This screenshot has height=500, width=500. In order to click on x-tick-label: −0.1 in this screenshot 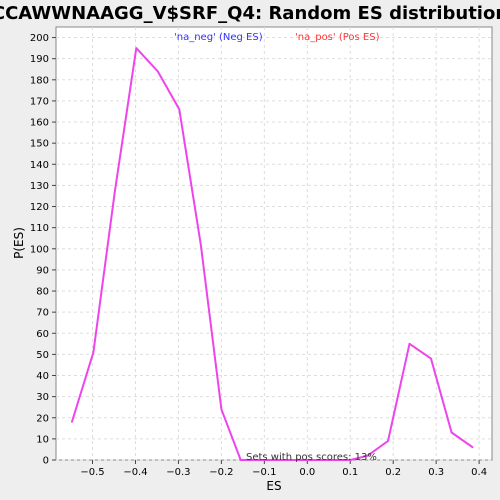, I will do `click(264, 472)`.